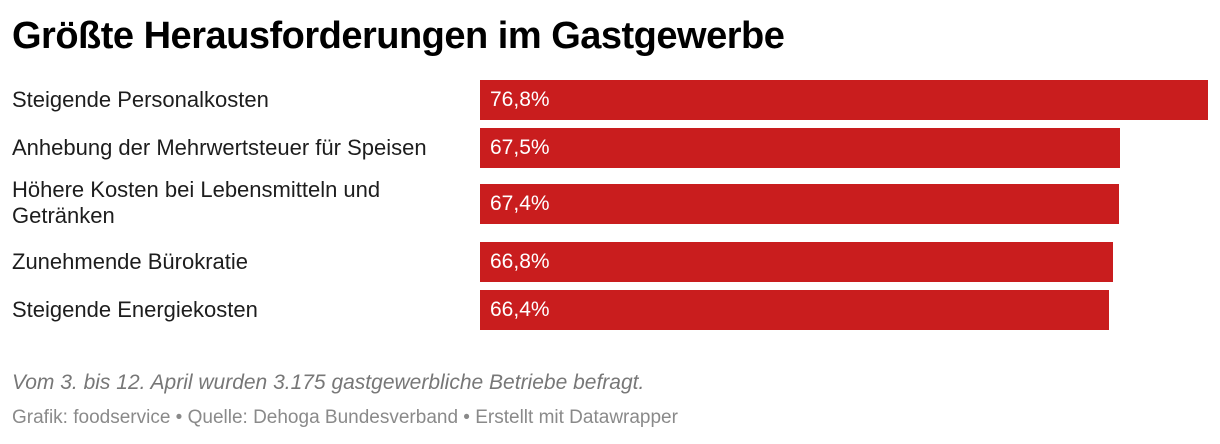 The image size is (1220, 444). What do you see at coordinates (520, 261) in the screenshot?
I see `bar-value-label: 66,8%` at bounding box center [520, 261].